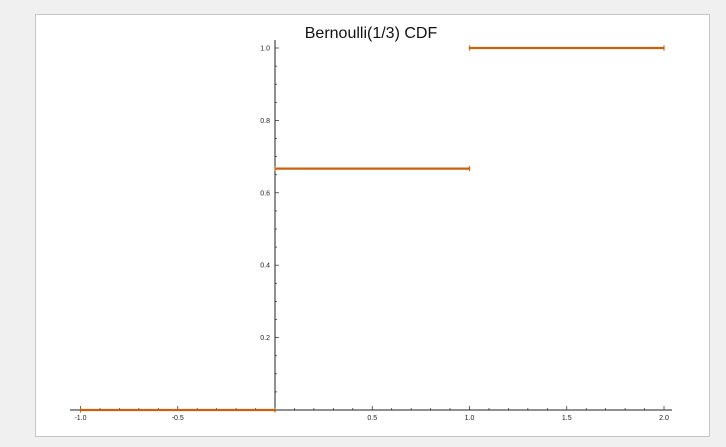  Describe the element at coordinates (80, 418) in the screenshot. I see `x-tick-label: -1.0` at that location.